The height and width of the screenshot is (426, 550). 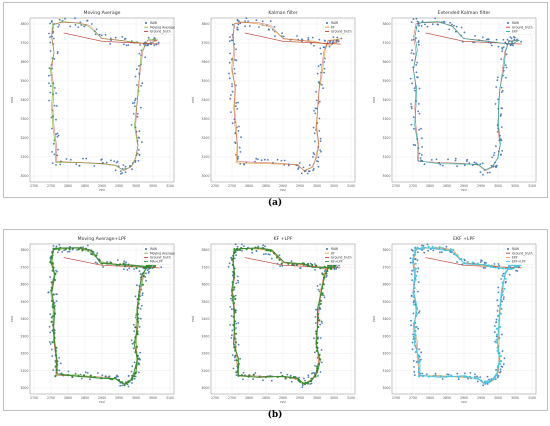 What do you see at coordinates (300, 186) in the screenshot?
I see `x-tick-label: 2950` at bounding box center [300, 186].